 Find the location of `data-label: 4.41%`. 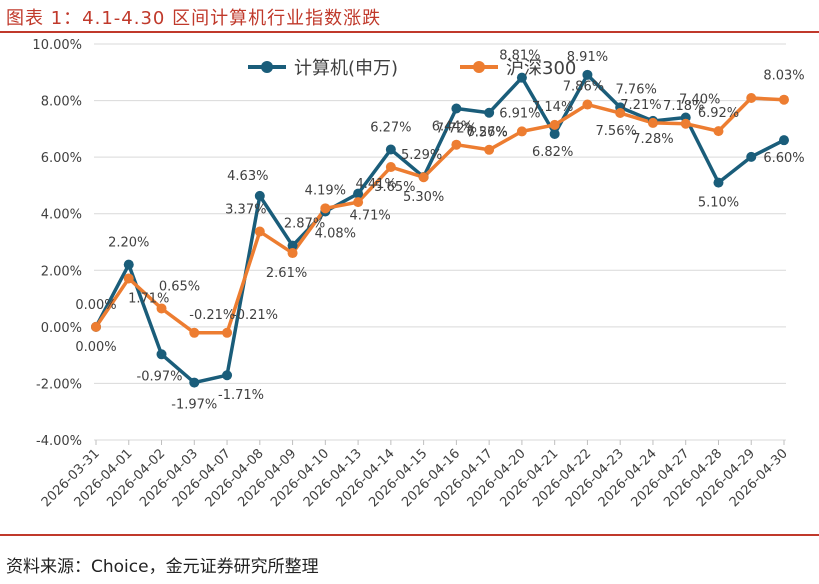

data-label: 4.41% is located at coordinates (375, 184).